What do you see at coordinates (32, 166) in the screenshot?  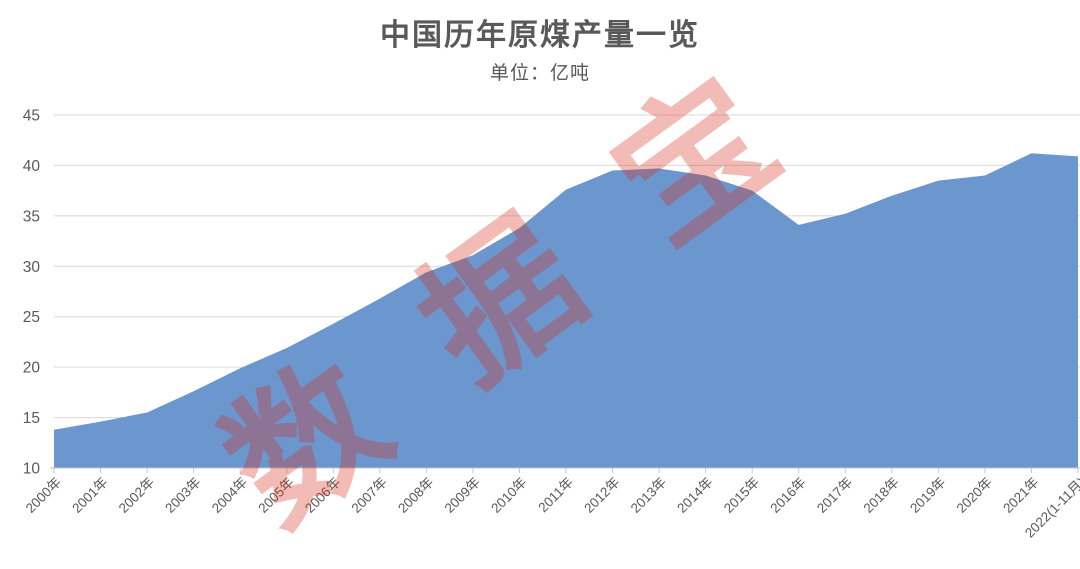 I see `y-tick-label: 40` at bounding box center [32, 166].